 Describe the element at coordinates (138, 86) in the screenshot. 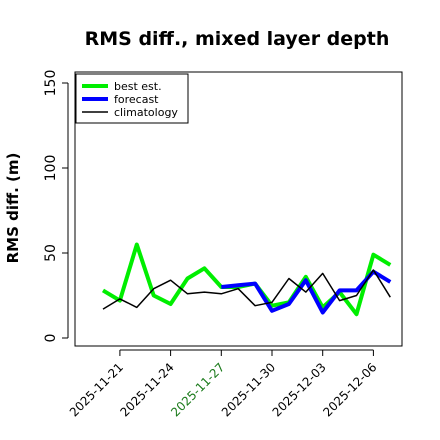

I see `legend-label: best est.` at that location.